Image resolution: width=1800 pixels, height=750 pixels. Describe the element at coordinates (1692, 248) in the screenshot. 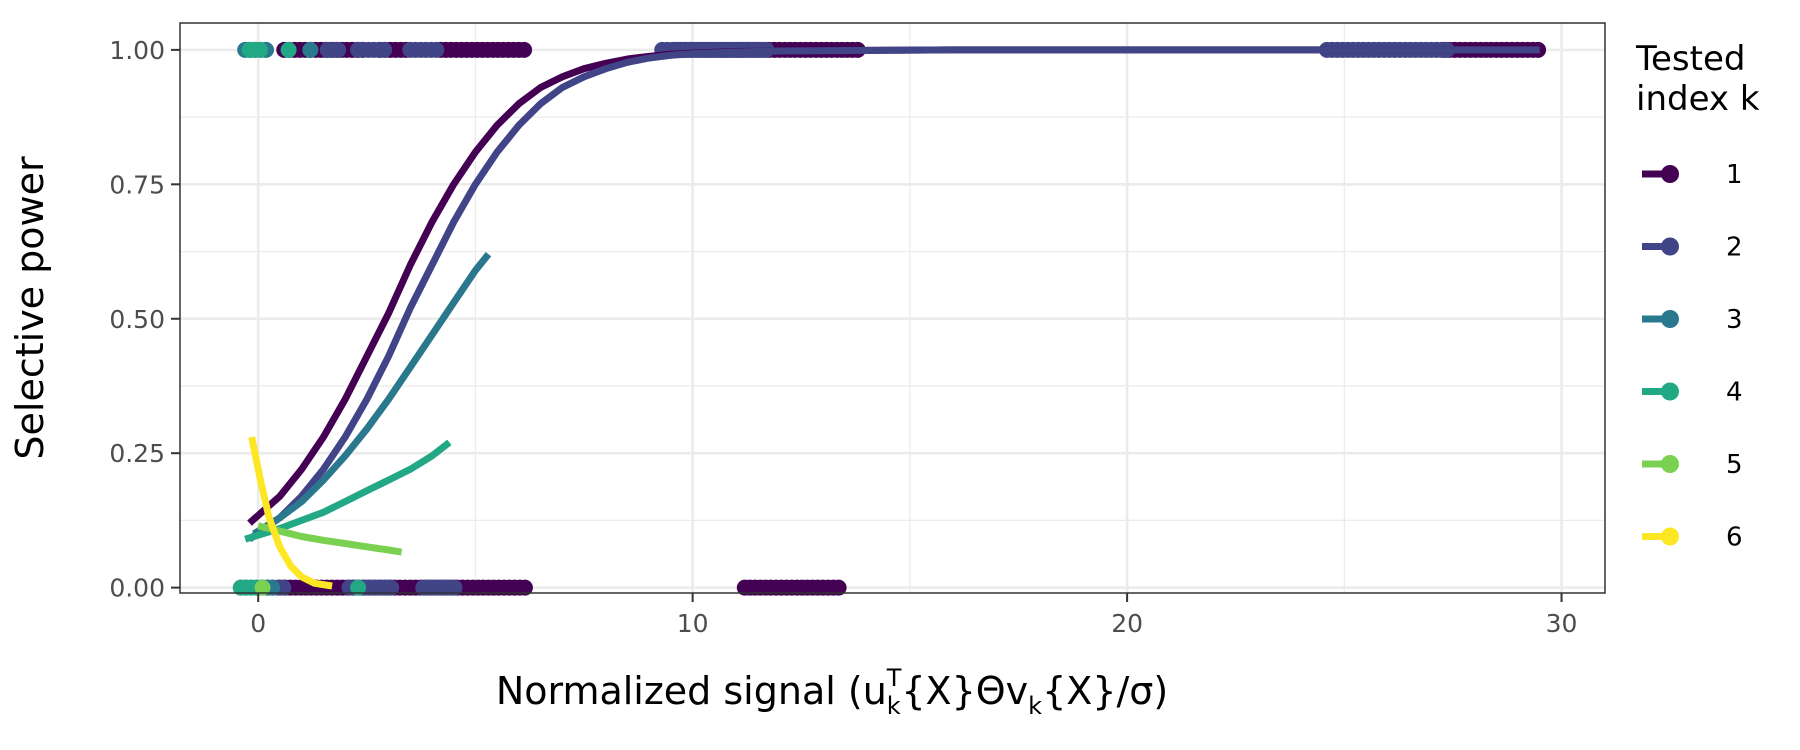

I see `legend-entry-2: 2` at that location.